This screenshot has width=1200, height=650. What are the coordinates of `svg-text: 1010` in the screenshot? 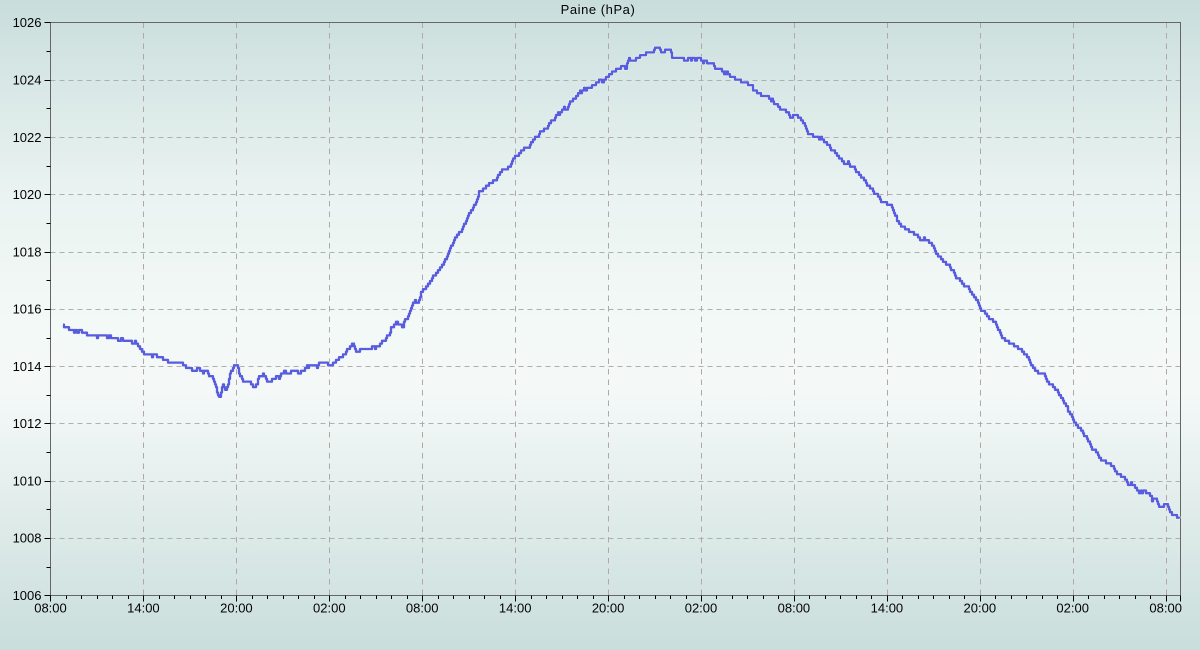 It's located at (27, 480).